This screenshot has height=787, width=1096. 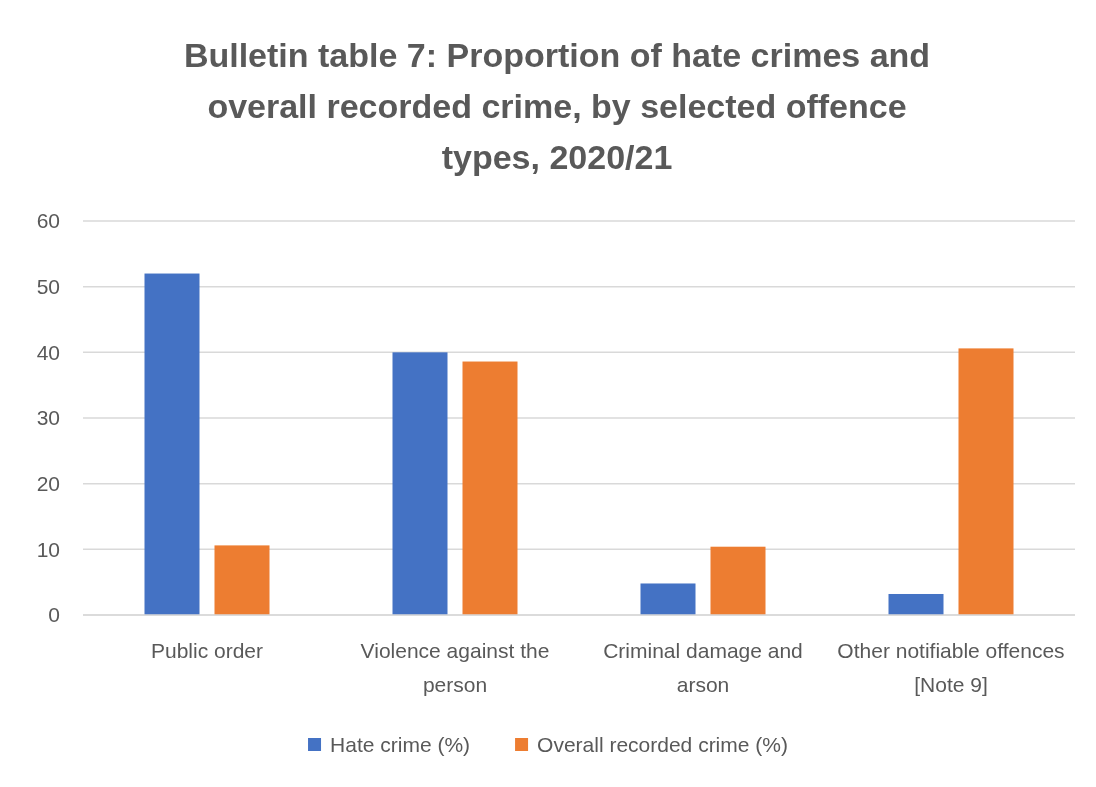 What do you see at coordinates (48, 352) in the screenshot?
I see `y-tick-label: 40` at bounding box center [48, 352].